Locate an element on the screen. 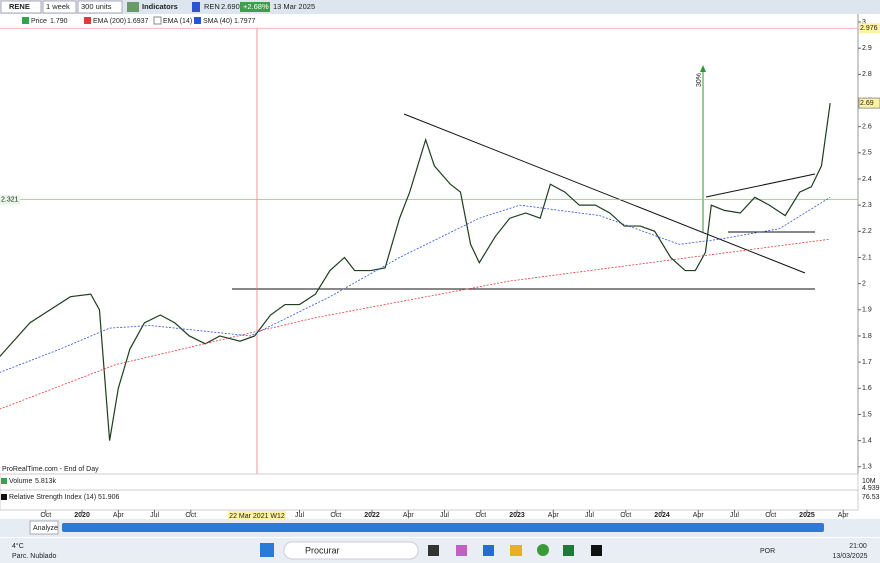  change-box is located at coordinates (255, 7).